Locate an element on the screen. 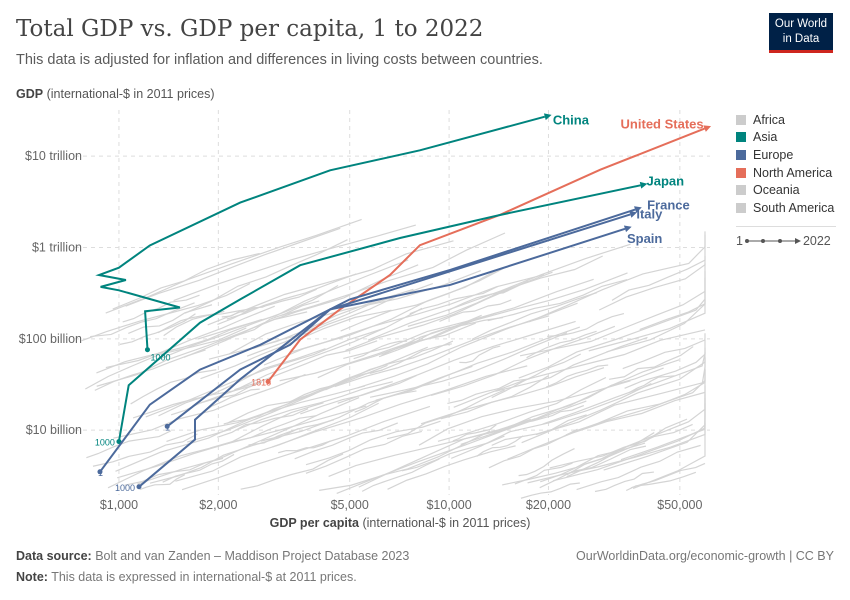 This screenshot has height=600, width=850. series-name-label: France is located at coordinates (668, 205).